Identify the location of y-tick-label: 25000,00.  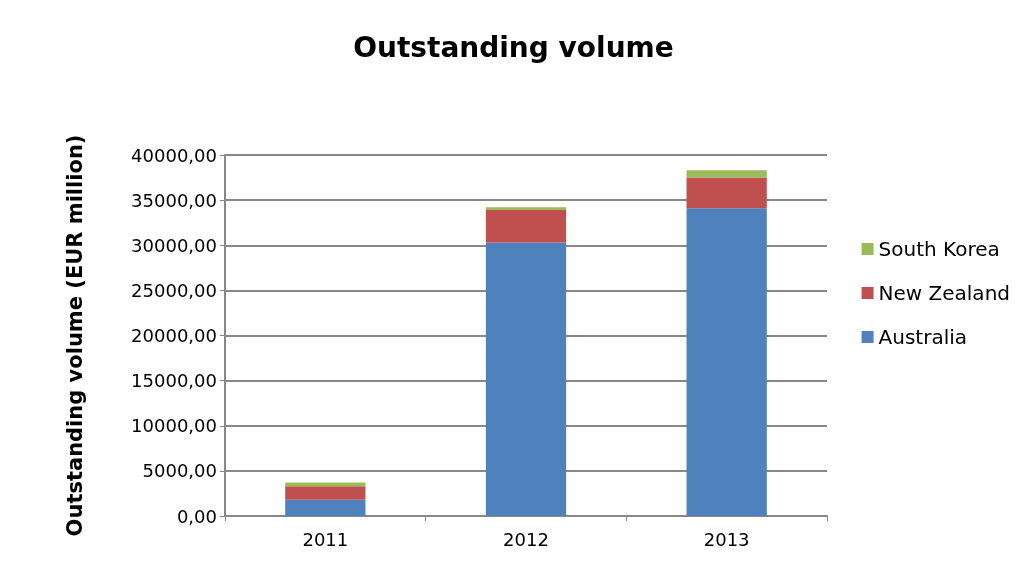
(174, 290).